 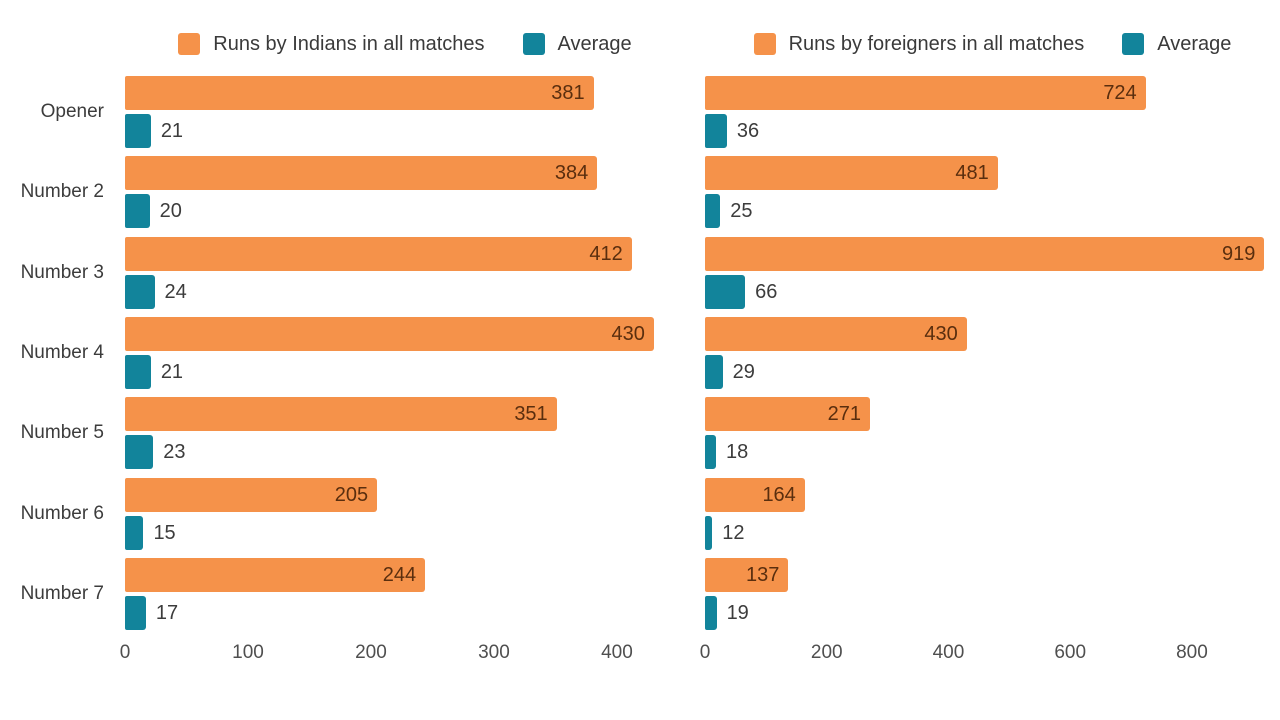 I want to click on average-value-label: 24, so click(x=175, y=291).